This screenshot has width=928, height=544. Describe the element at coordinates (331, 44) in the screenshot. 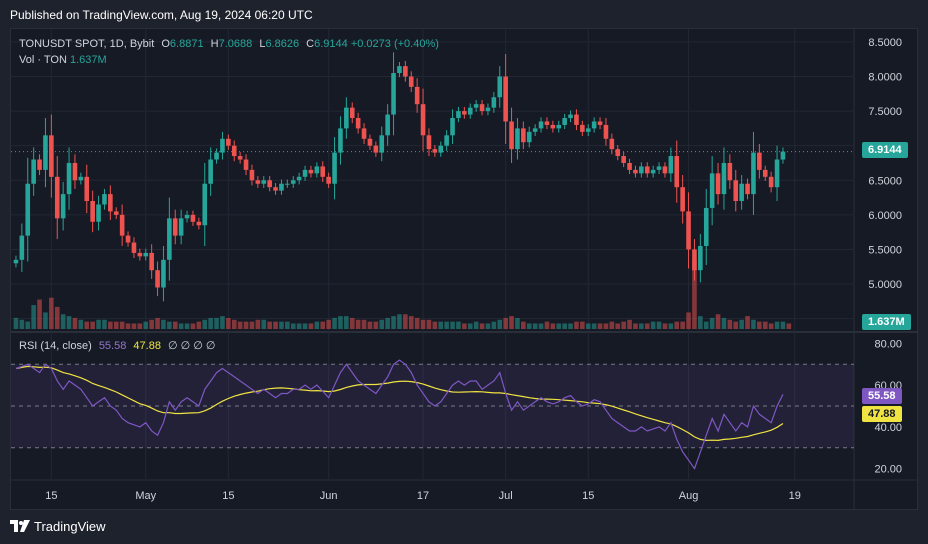

I see `close-value: 6.9144` at that location.